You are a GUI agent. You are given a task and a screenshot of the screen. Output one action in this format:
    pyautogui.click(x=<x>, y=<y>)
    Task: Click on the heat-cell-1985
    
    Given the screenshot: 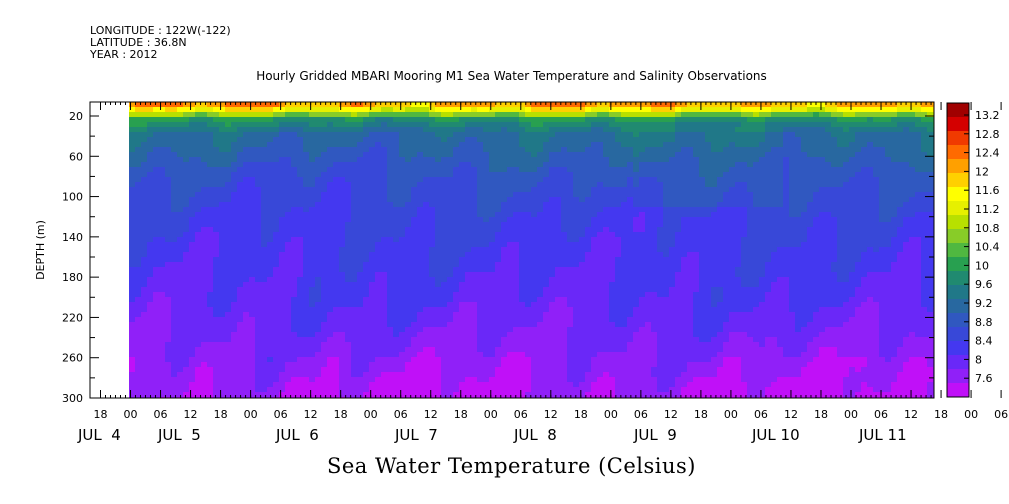 What is the action you would take?
    pyautogui.click(x=330, y=130)
    